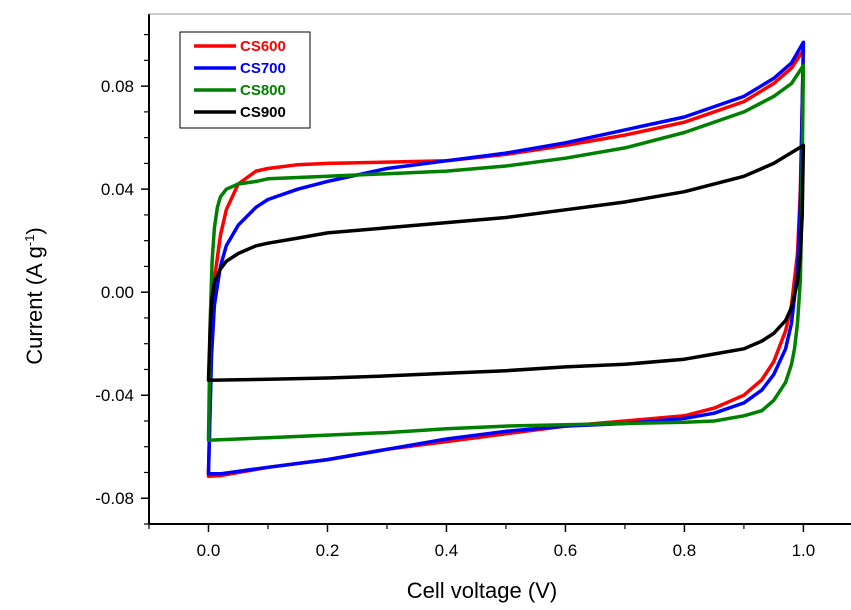 The width and height of the screenshot is (851, 610). Describe the element at coordinates (117, 189) in the screenshot. I see `y-tick-label: 0.04` at that location.